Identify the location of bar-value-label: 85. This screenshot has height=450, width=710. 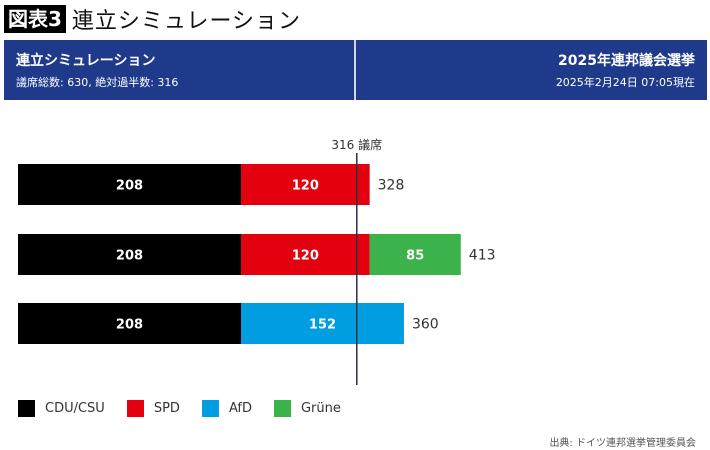
(415, 256).